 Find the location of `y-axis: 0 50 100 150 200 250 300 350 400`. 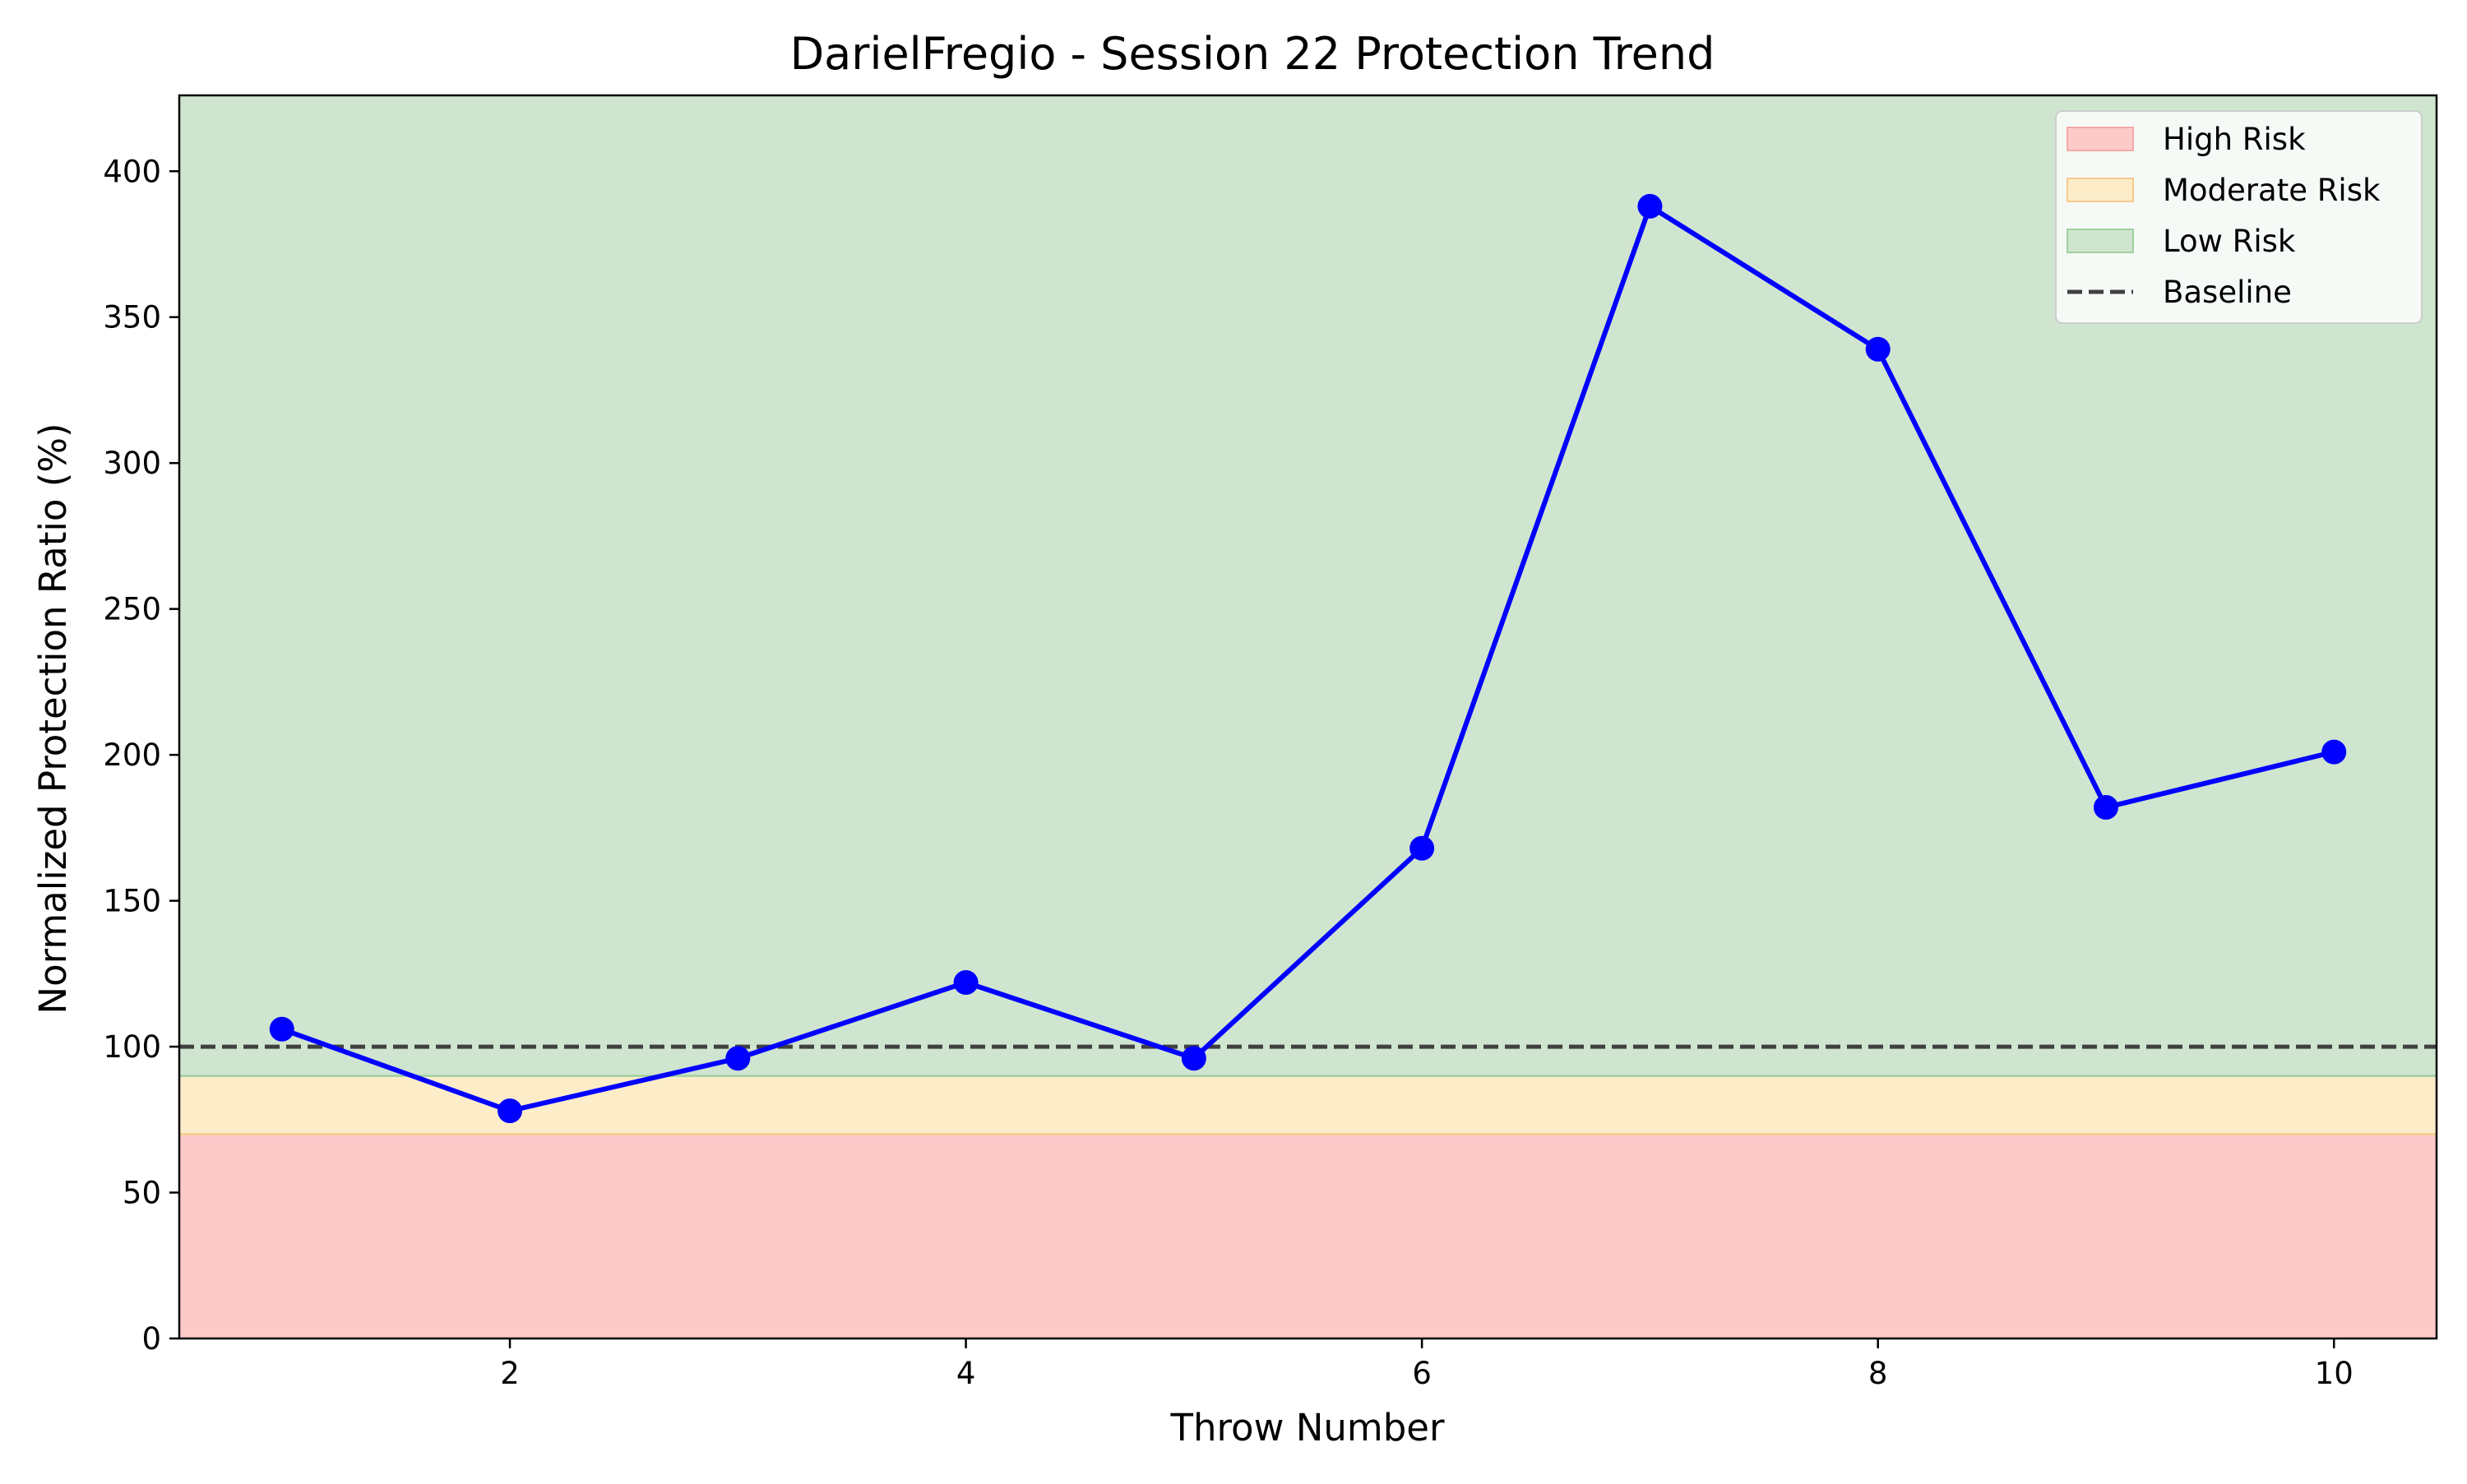

y-axis: 0 50 100 150 200 250 300 350 400 is located at coordinates (141, 755).